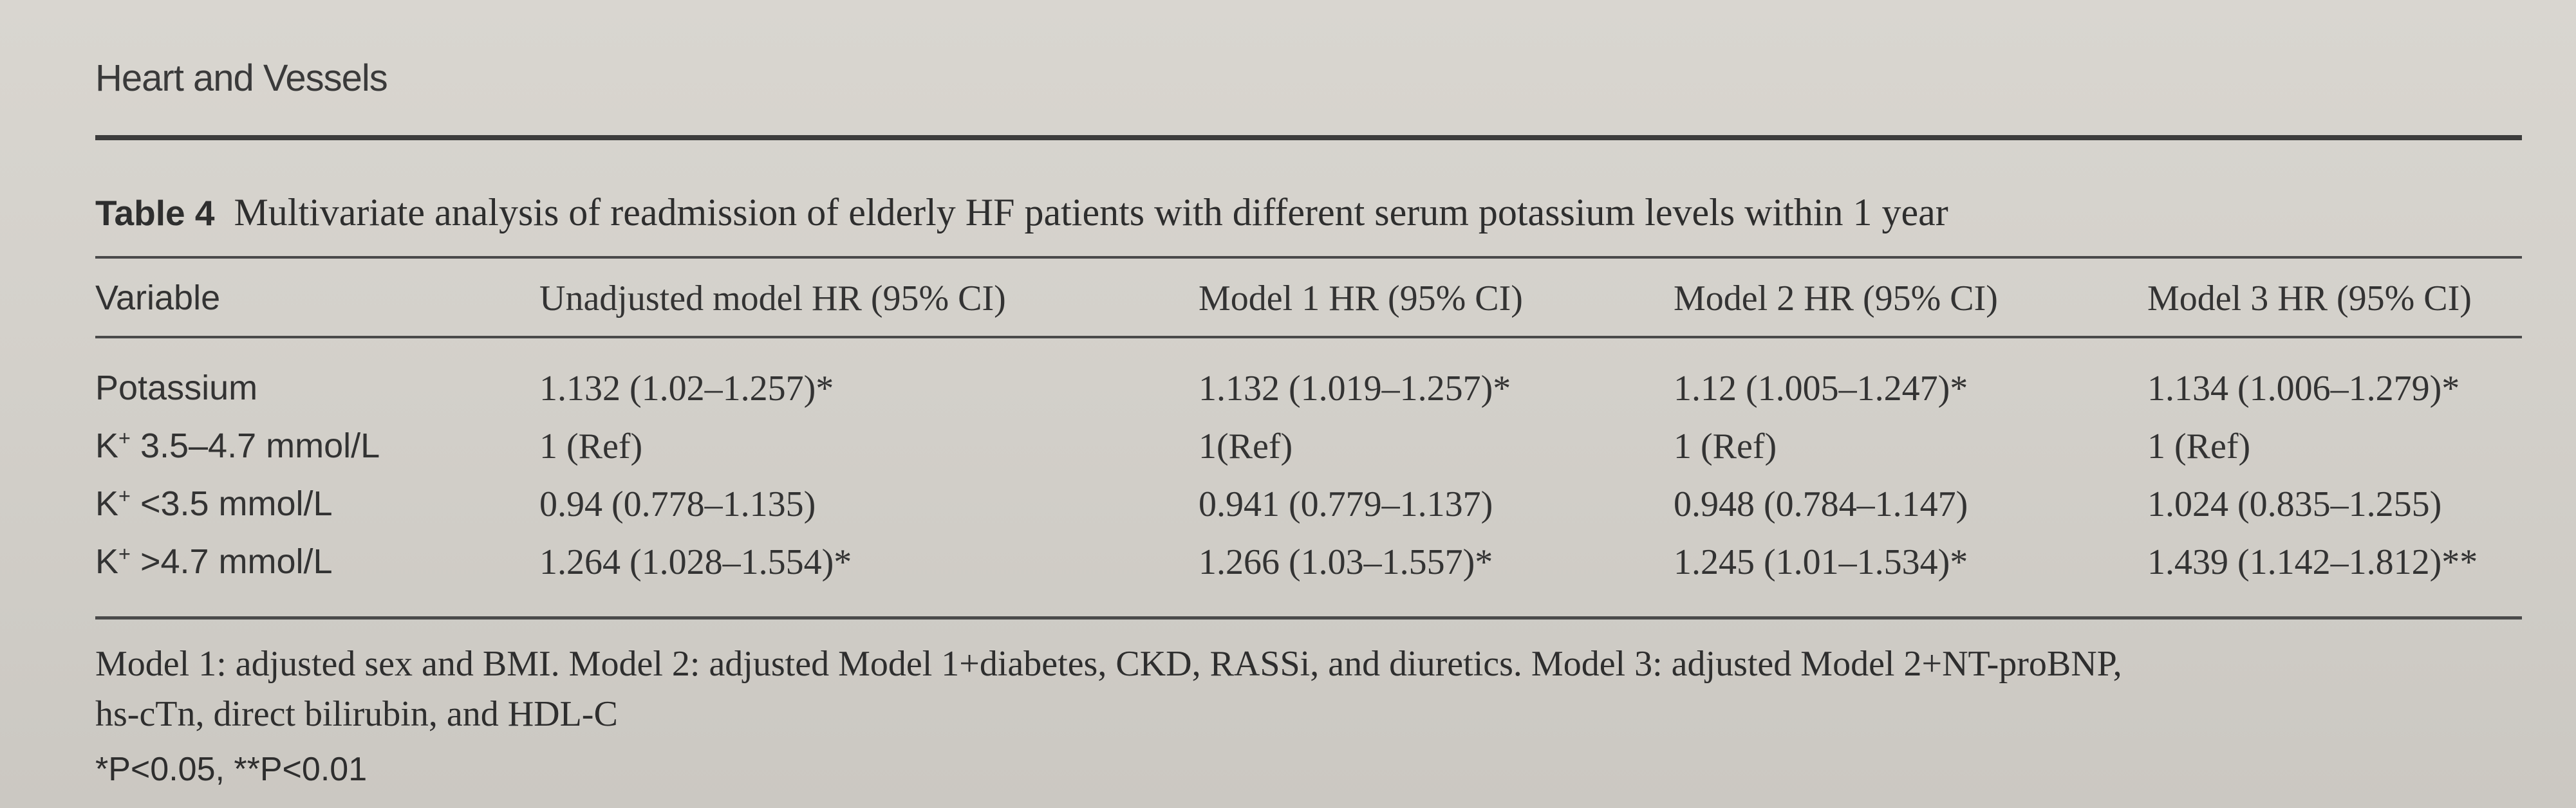 The height and width of the screenshot is (808, 2576). I want to click on table-header-rule, so click(1308, 337).